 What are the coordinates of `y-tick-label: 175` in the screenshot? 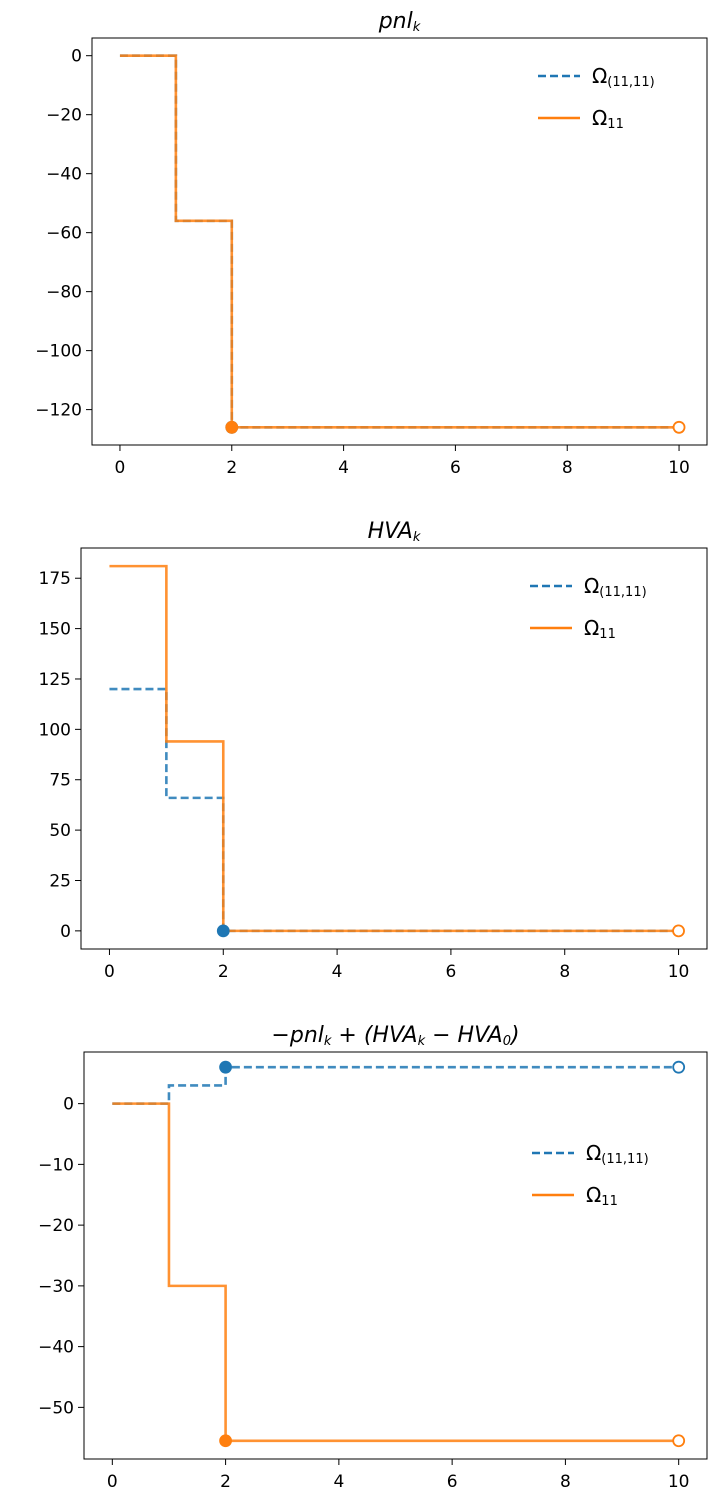 It's located at (55, 579).